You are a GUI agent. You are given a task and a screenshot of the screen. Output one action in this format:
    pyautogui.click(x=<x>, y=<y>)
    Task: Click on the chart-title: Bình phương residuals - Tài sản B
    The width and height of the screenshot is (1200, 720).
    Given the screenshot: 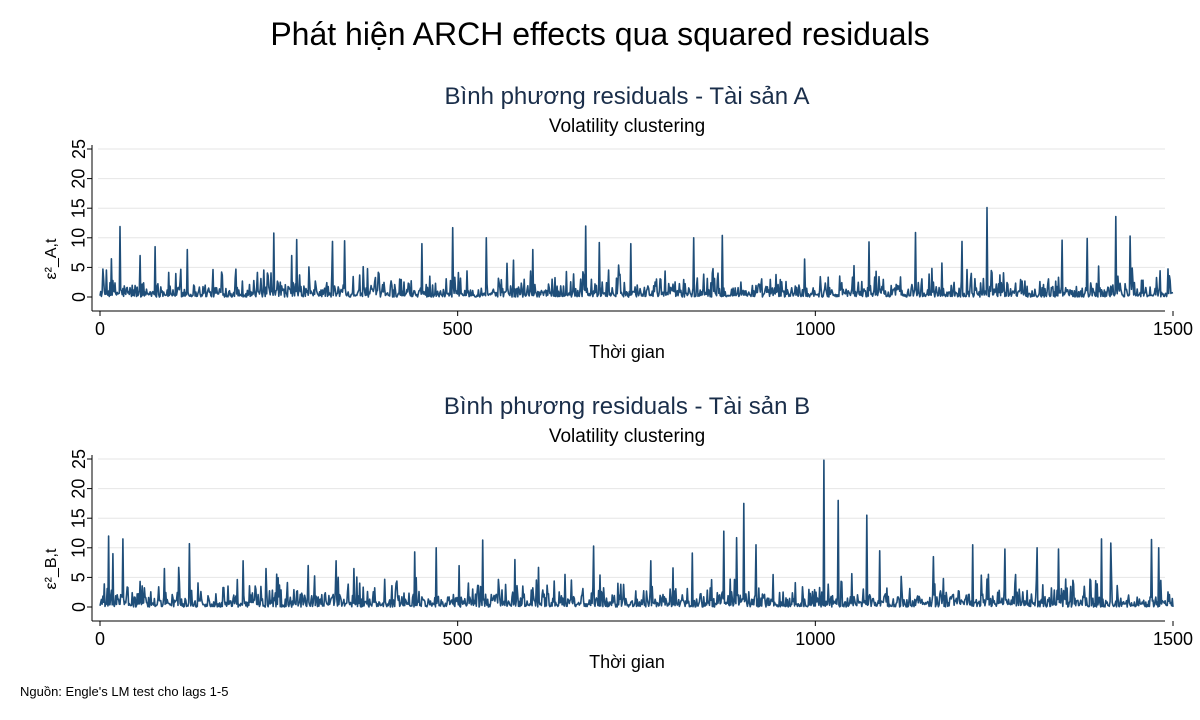 What is the action you would take?
    pyautogui.click(x=627, y=406)
    